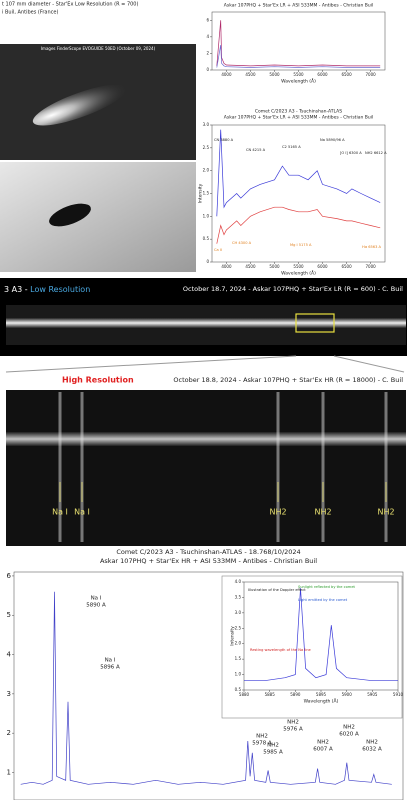  Describe the element at coordinates (98, 217) in the screenshot. I see `photo-comet-negative` at that location.